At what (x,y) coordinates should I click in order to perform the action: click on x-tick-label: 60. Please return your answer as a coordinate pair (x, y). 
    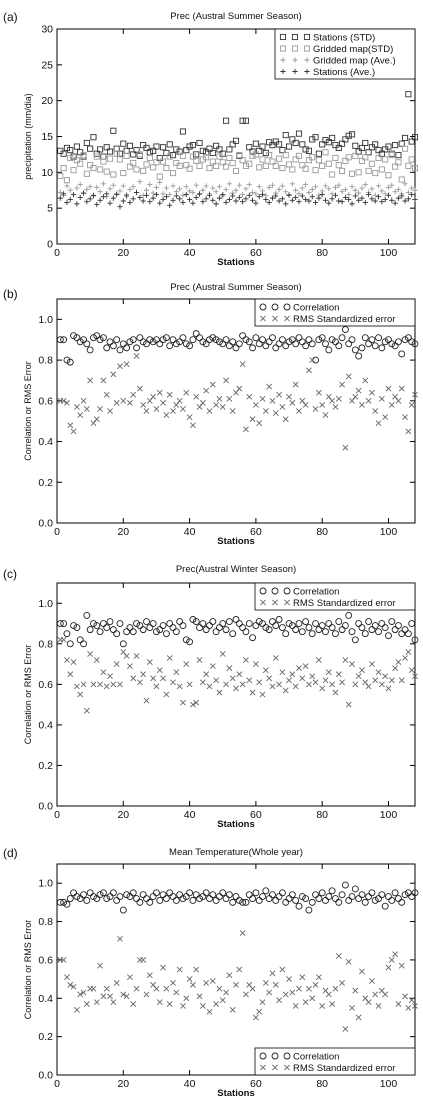
    Looking at the image, I should click on (256, 1084).